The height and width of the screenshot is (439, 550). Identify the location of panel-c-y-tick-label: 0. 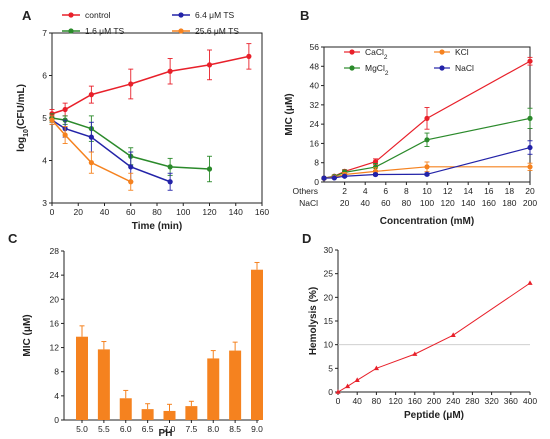
(56, 420).